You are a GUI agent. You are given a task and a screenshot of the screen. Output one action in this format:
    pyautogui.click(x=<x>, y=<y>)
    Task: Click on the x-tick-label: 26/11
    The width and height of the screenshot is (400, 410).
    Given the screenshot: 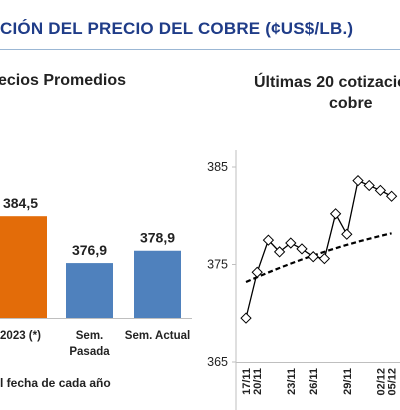 What is the action you would take?
    pyautogui.click(x=314, y=381)
    